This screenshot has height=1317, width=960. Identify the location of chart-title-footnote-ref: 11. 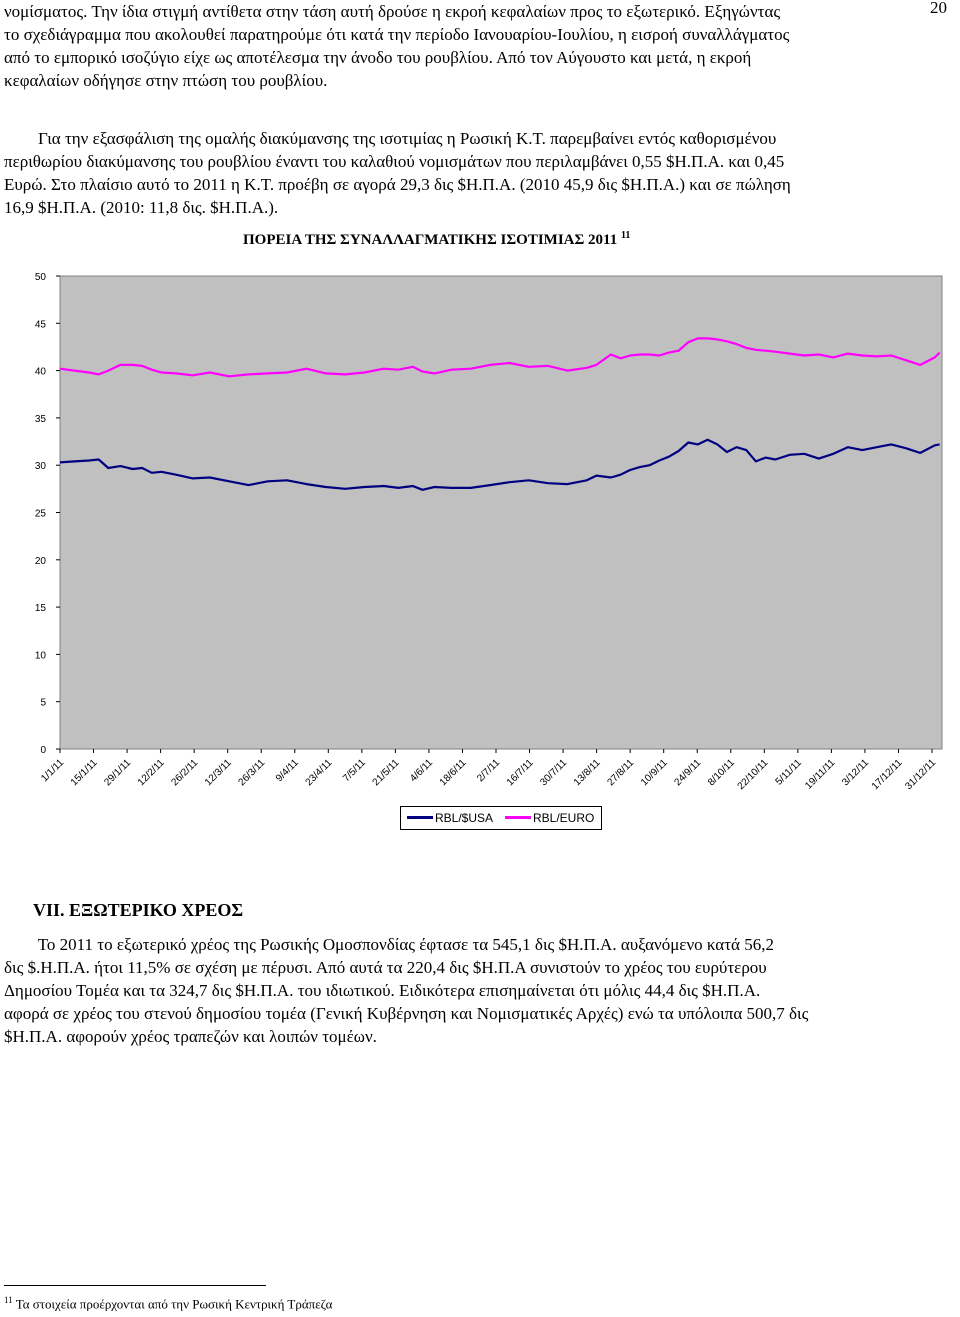
(625, 235).